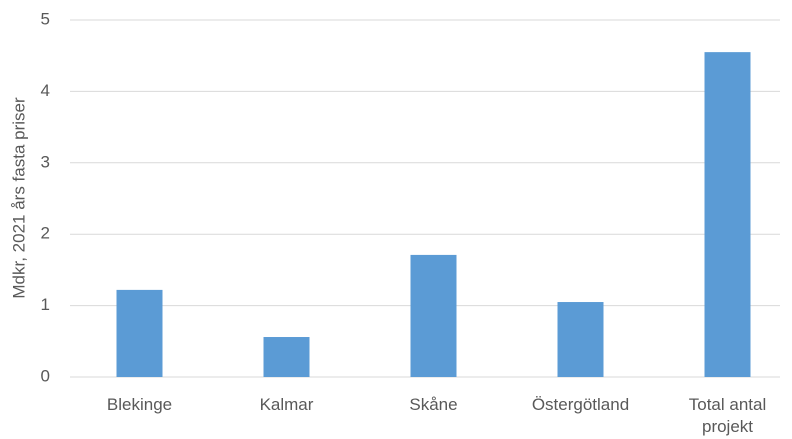 This screenshot has width=792, height=439. What do you see at coordinates (580, 404) in the screenshot?
I see `x-tick-label: Östergötland` at bounding box center [580, 404].